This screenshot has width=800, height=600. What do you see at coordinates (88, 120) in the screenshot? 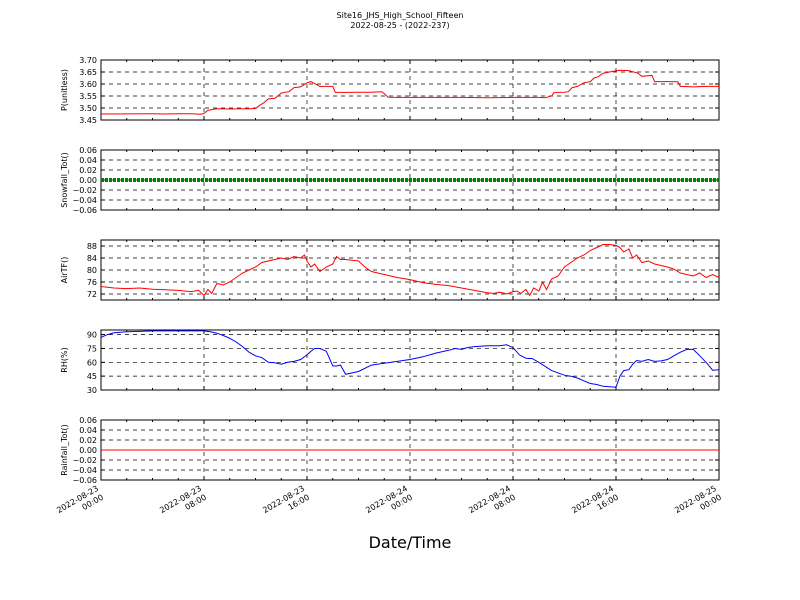
I see `pressure-ytick-label: 3.45` at bounding box center [88, 120].